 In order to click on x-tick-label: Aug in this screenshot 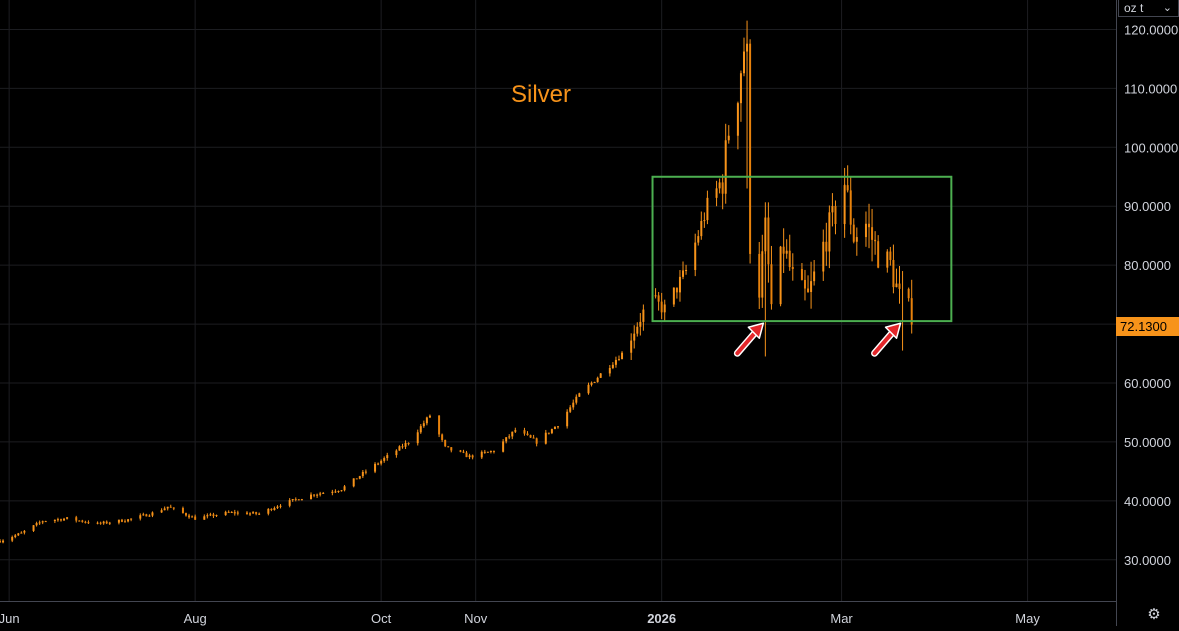, I will do `click(195, 618)`.